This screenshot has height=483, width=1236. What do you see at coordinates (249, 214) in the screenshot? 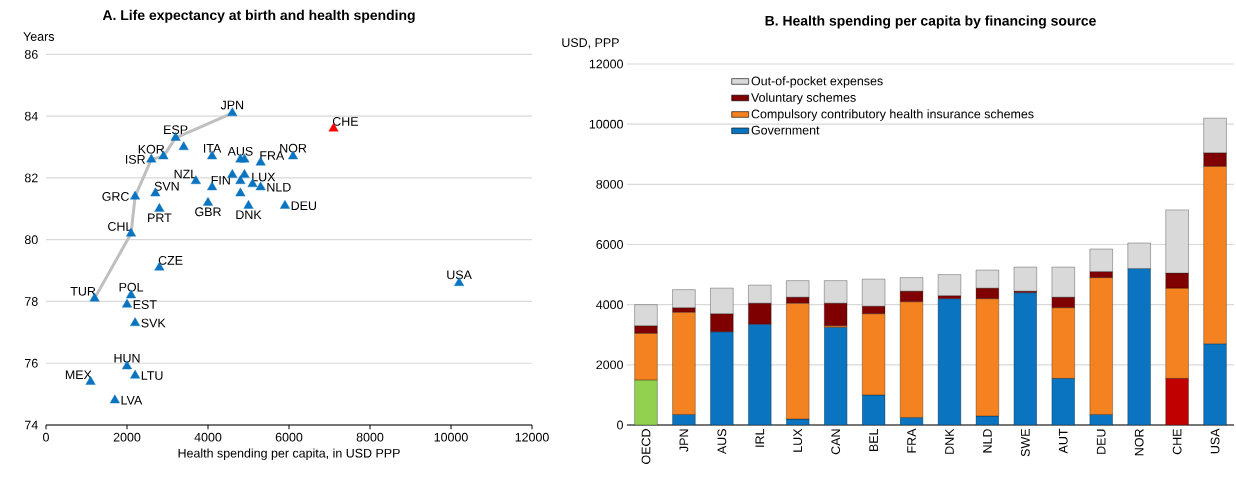
I see `annotation: DNK` at bounding box center [249, 214].